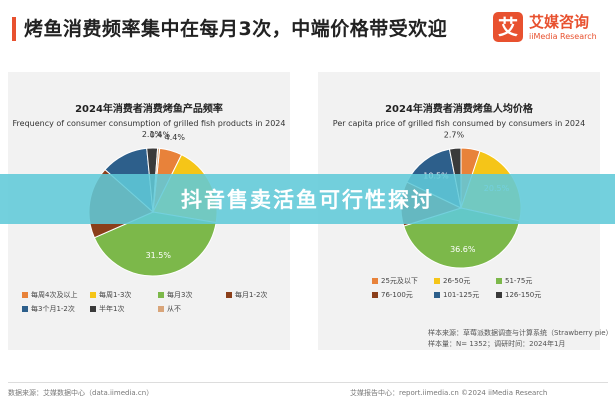 The image size is (615, 400). Describe the element at coordinates (54, 295) in the screenshot. I see `legend-label: 每周4次及以上` at that location.